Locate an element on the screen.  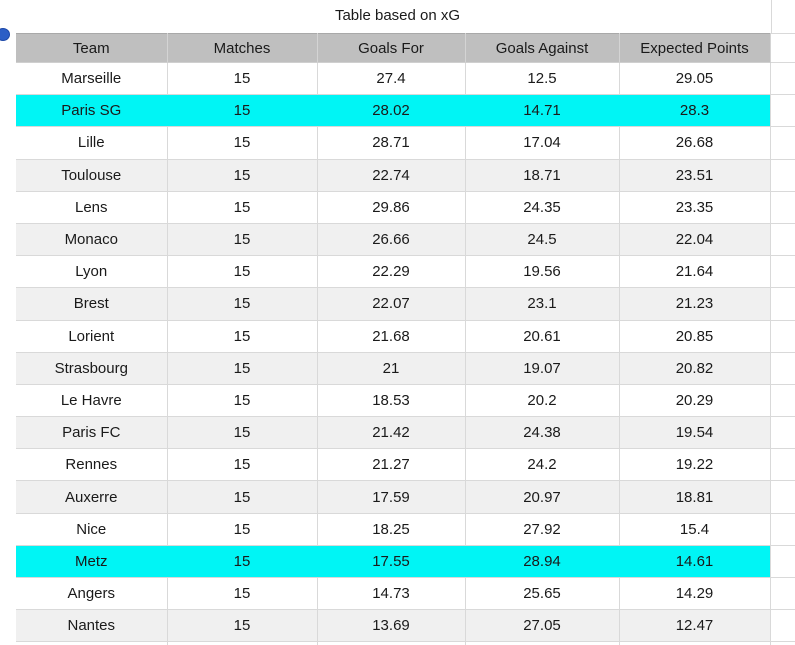
cell-team: Monaco is located at coordinates (92, 240).